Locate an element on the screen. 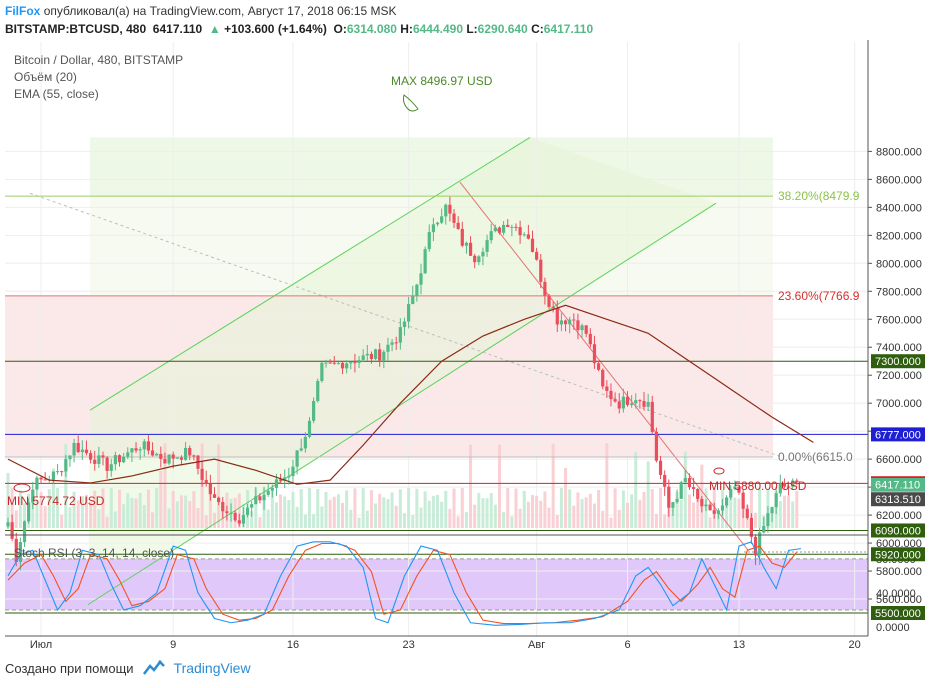 The width and height of the screenshot is (939, 688). stoch-d-line is located at coordinates (402, 583).